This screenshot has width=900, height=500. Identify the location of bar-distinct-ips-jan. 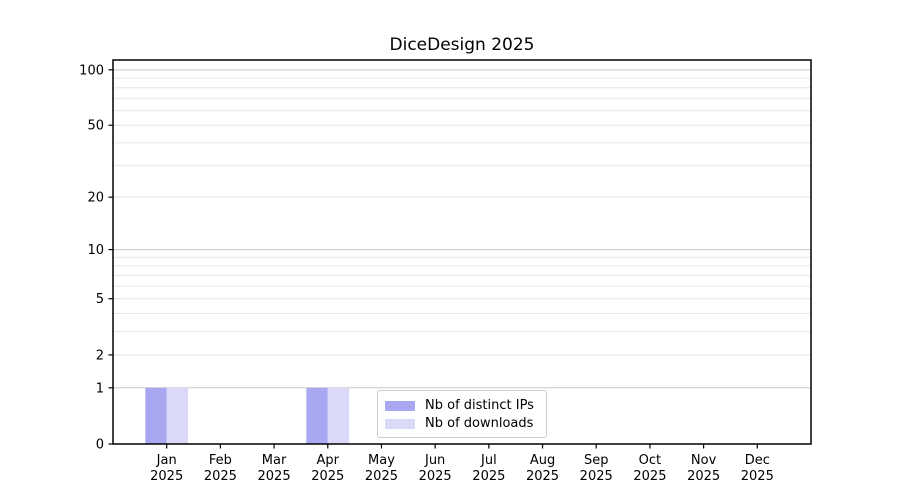
(156, 415).